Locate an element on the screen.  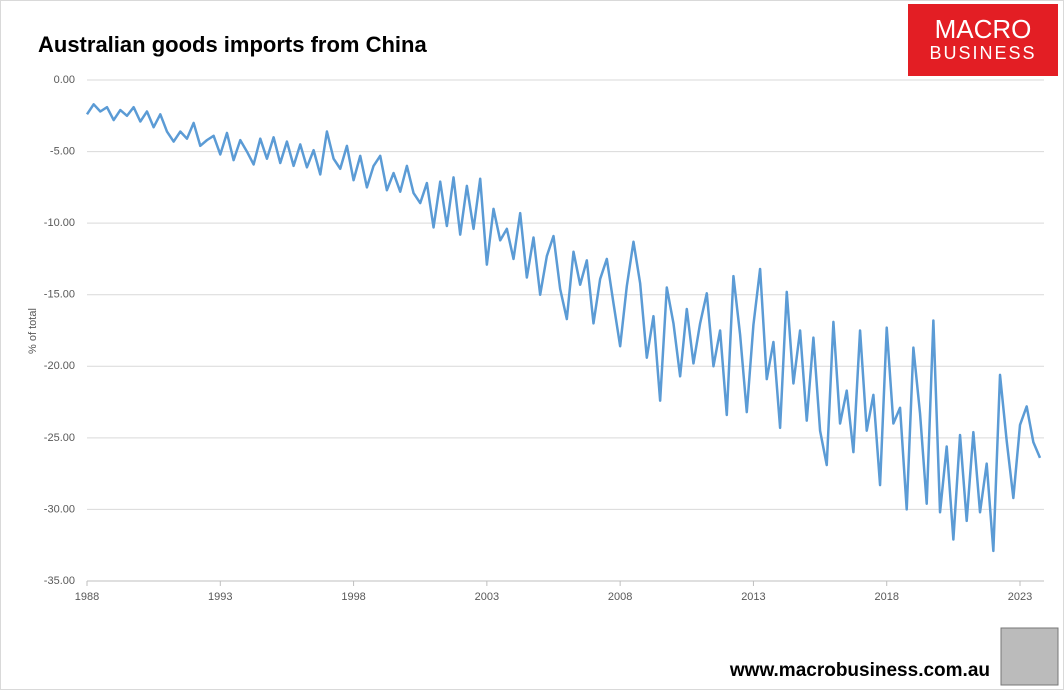
logo-text: BUSINESS is located at coordinates (982, 53).